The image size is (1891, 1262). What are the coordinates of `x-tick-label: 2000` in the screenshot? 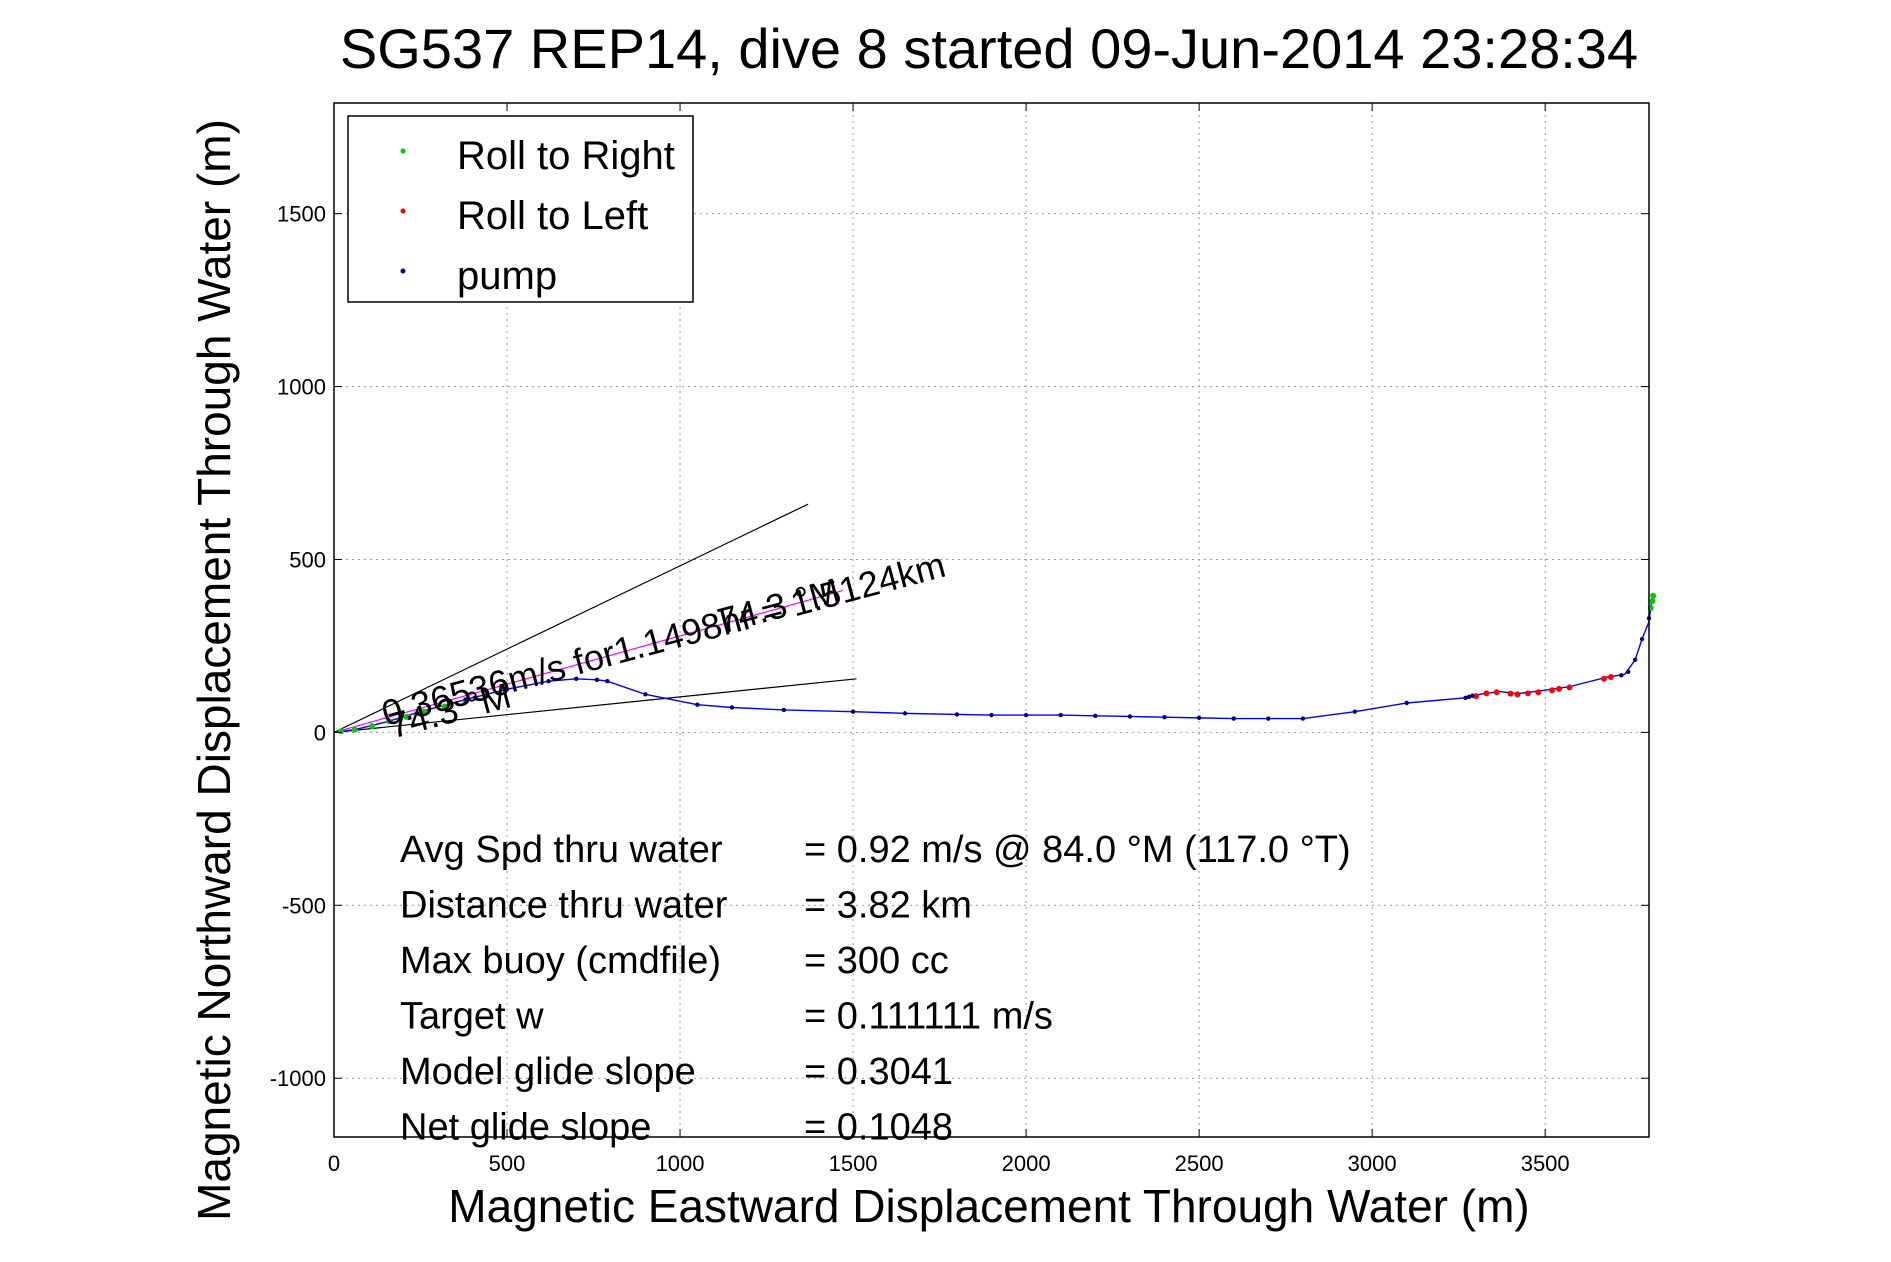 It's located at (1026, 1163).